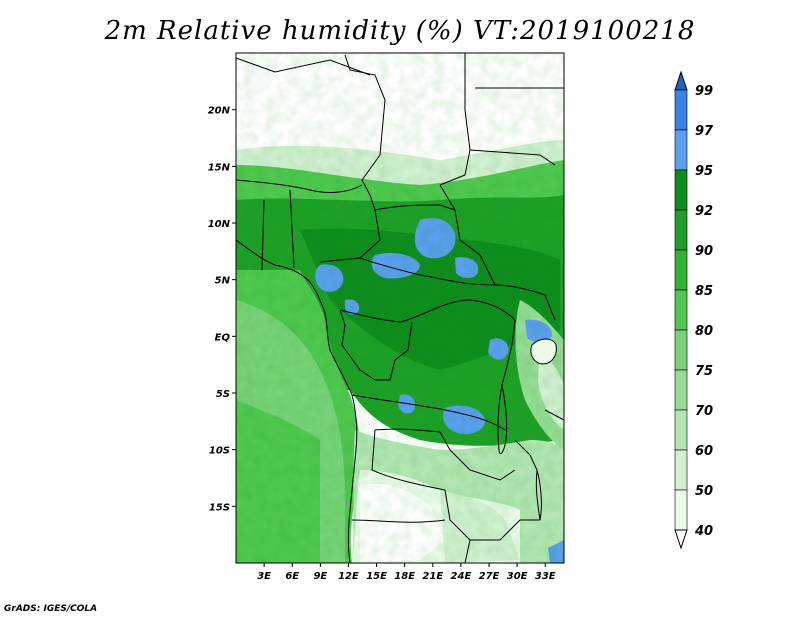 The image size is (800, 618). What do you see at coordinates (432, 576) in the screenshot?
I see `lon-tick-label: 21E` at bounding box center [432, 576].